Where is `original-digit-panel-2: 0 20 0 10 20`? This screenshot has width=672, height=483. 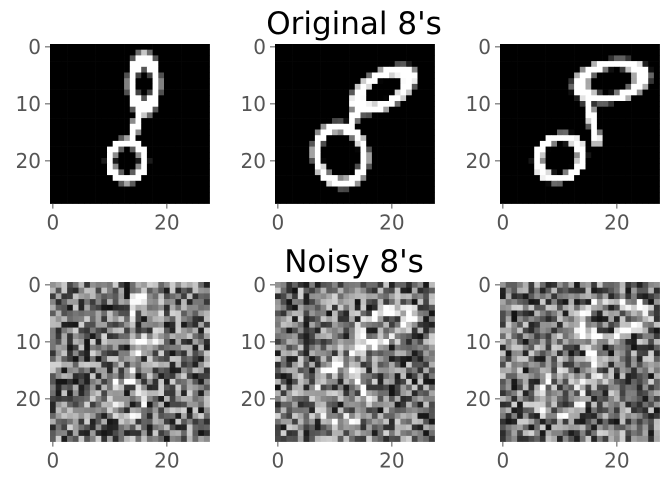 original-digit-panel-2: 0 20 0 10 20 is located at coordinates (338, 135).